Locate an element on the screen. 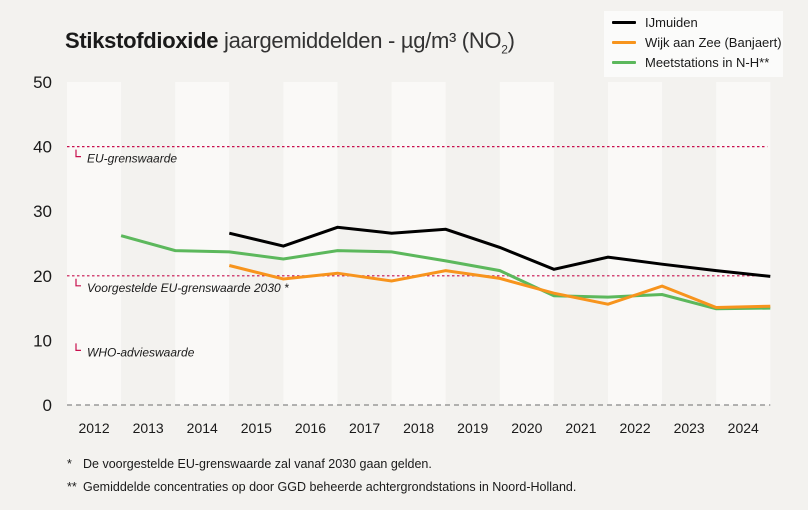 This screenshot has height=510, width=808. reference-label: Voorgestelde EU-grenswaarde 2030 * is located at coordinates (188, 288).